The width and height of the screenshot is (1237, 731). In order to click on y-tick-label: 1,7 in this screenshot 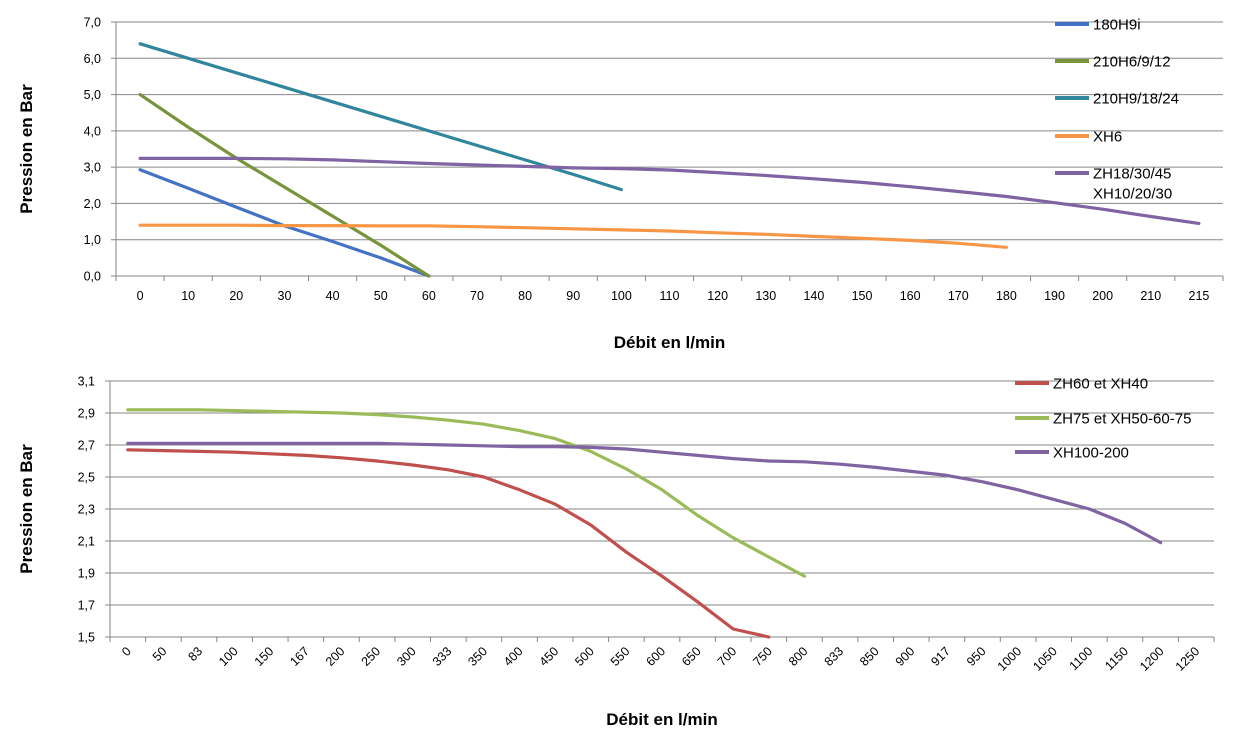, I will do `click(86, 606)`.